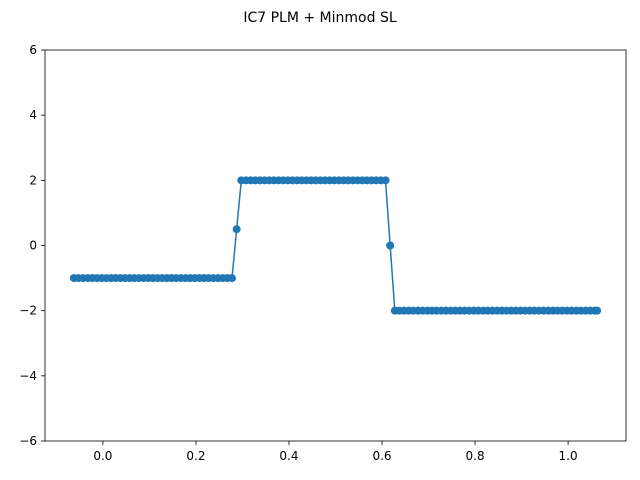 This screenshot has width=640, height=480. What do you see at coordinates (568, 456) in the screenshot?
I see `x-tick-label: 1.0` at bounding box center [568, 456].